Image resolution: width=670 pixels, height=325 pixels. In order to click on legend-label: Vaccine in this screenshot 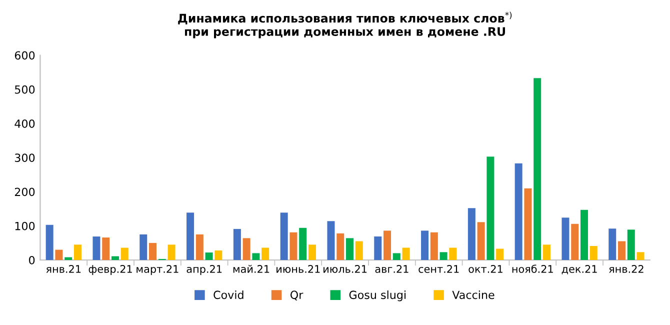, I will do `click(473, 295)`.